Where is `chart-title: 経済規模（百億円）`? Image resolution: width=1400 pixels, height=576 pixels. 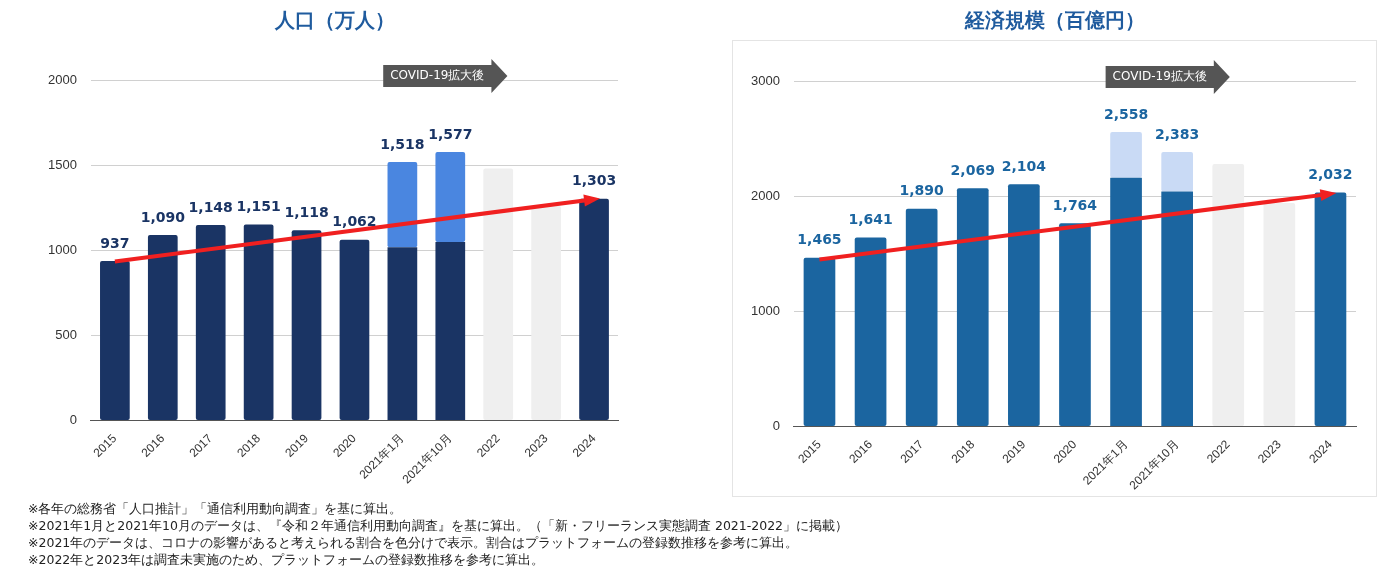 chart-title: 経済規模（百億円） is located at coordinates (1054, 20).